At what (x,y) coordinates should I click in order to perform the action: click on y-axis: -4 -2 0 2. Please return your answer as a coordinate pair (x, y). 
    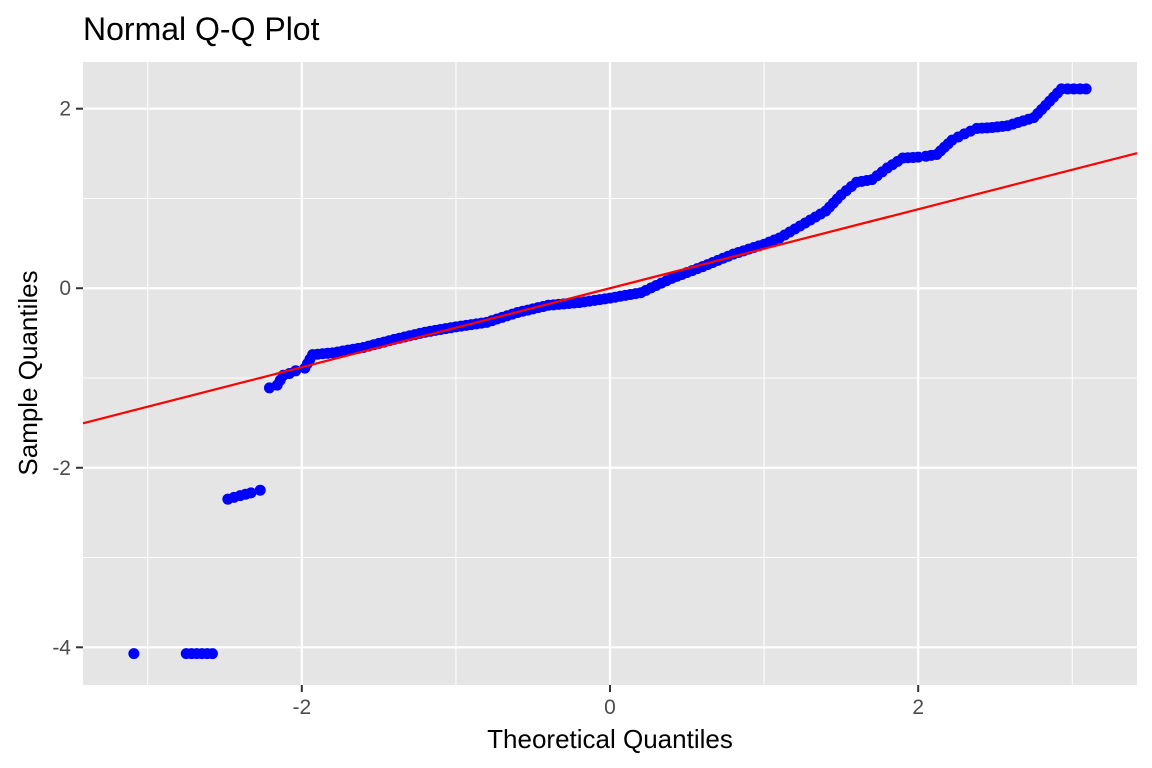
    Looking at the image, I should click on (67, 378).